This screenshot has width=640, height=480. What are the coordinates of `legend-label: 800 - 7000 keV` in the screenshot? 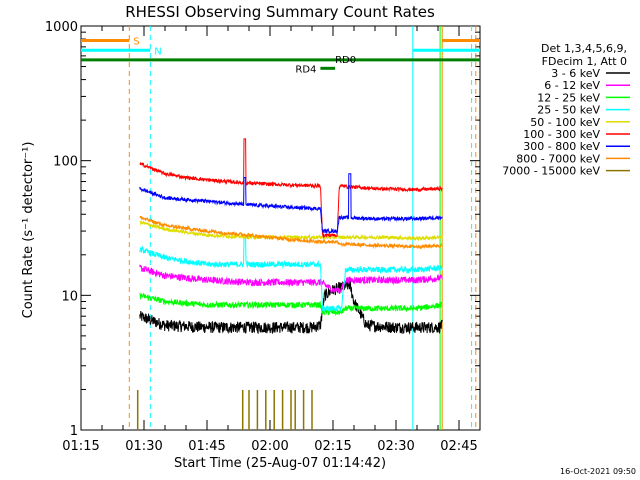 It's located at (558, 158).